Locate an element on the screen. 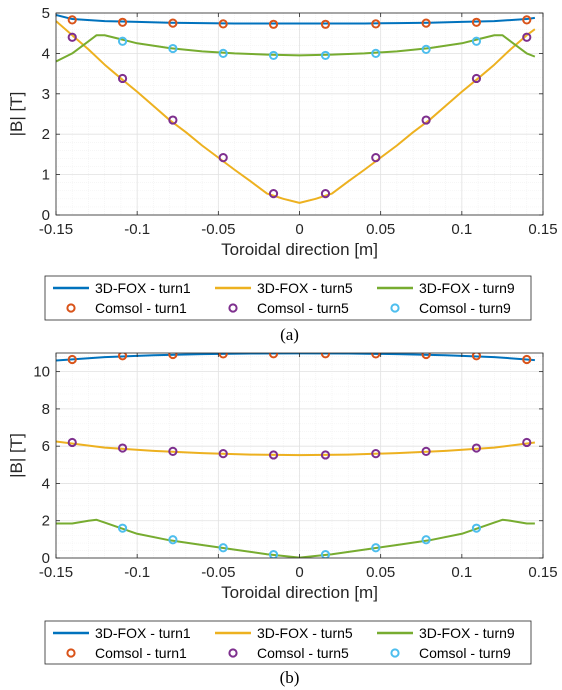  y-tick-label: 5 is located at coordinates (46, 13).